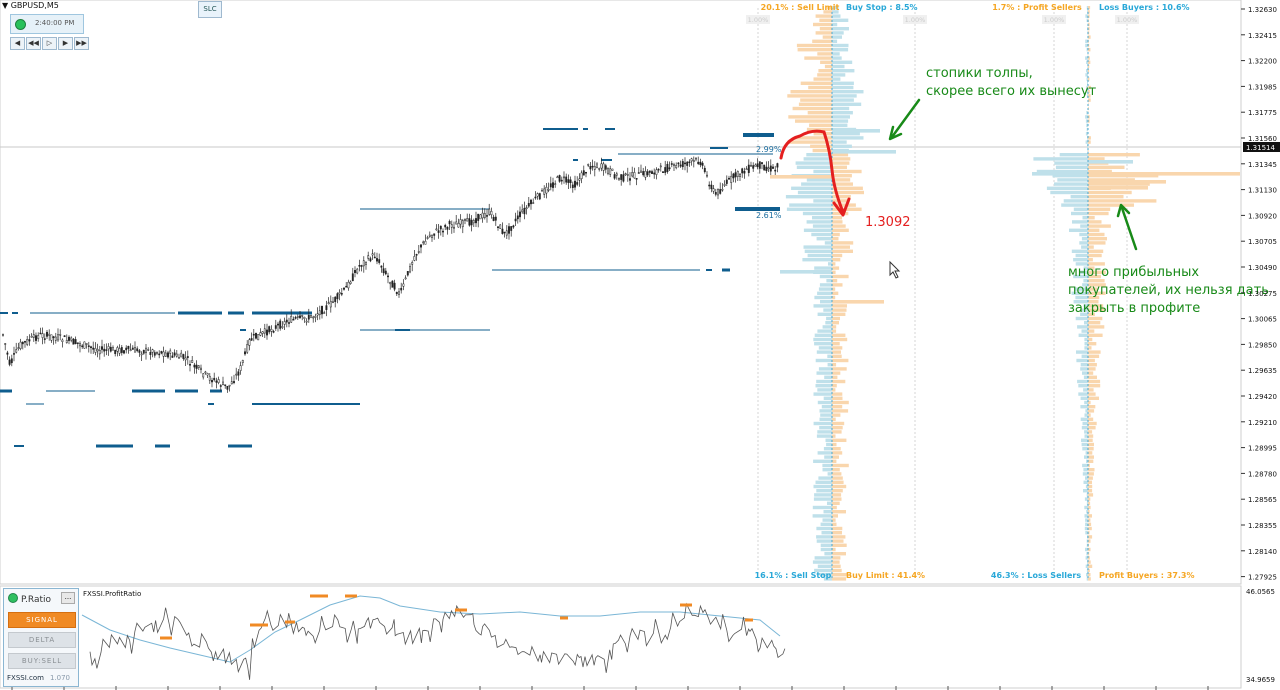  What do you see at coordinates (433, 637) in the screenshot?
I see `indicator-lines` at bounding box center [433, 637].